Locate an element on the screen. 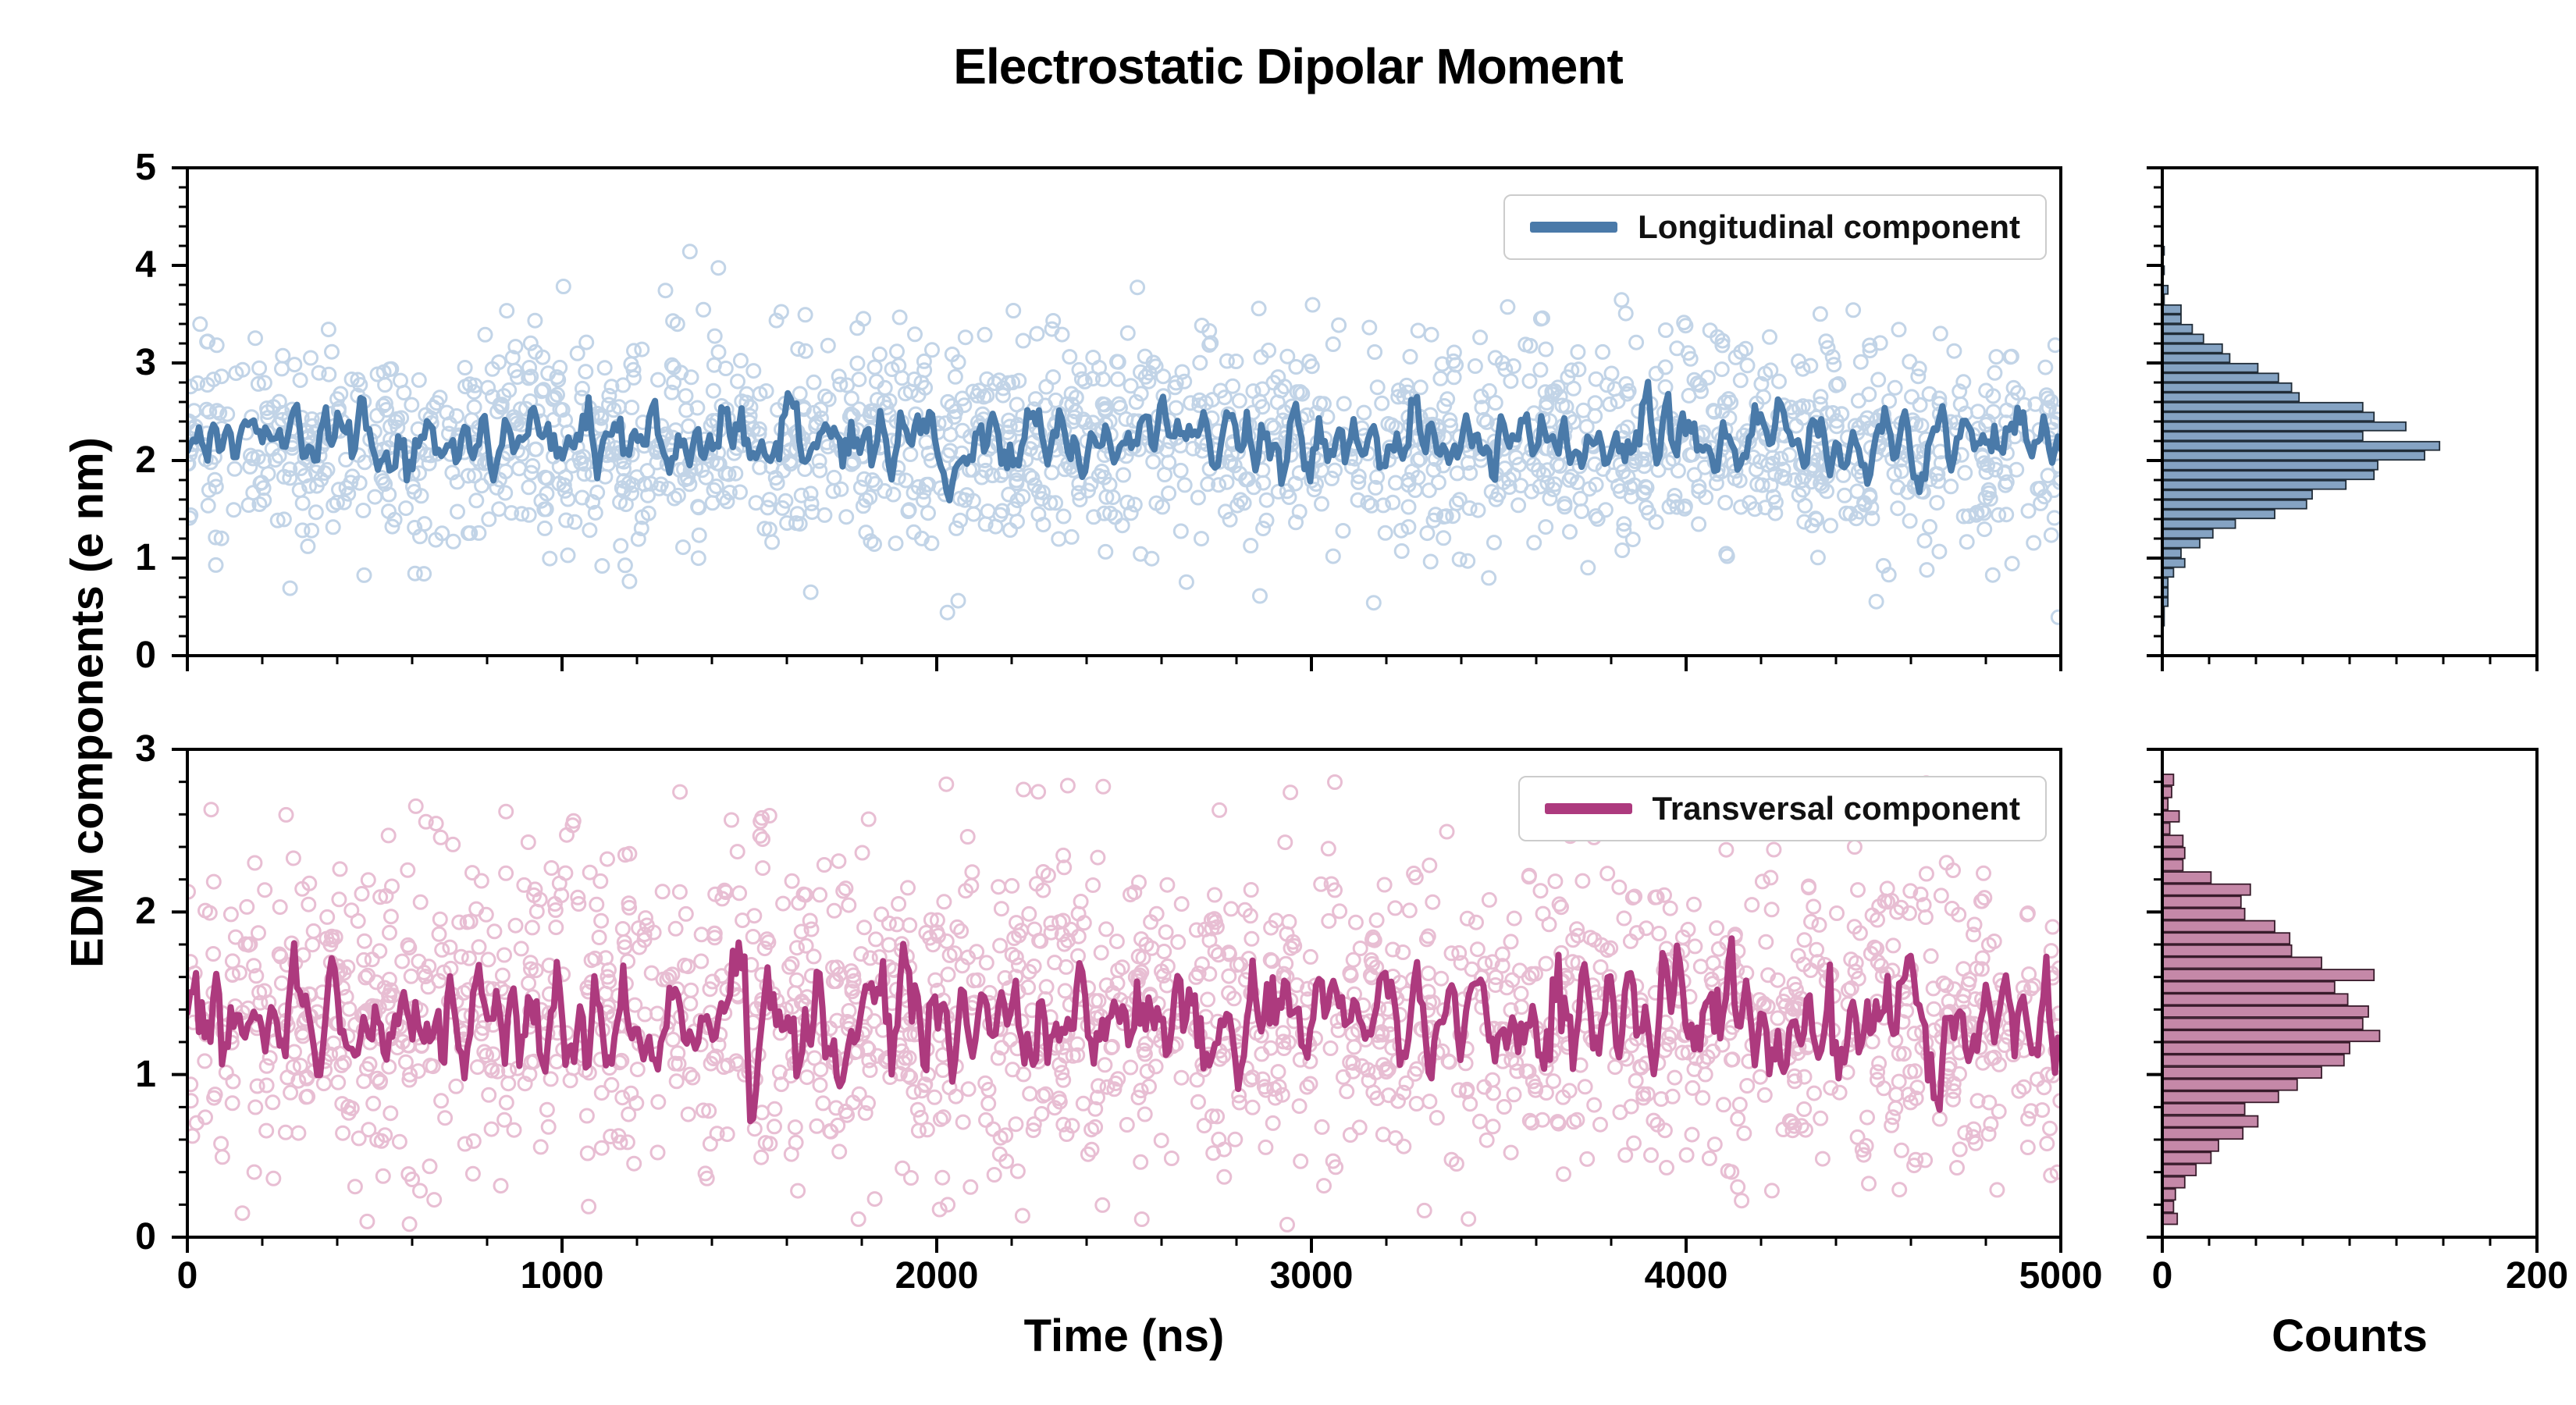 This screenshot has height=1405, width=2576. y-axis-label: EDM components (e nm) is located at coordinates (87, 703).